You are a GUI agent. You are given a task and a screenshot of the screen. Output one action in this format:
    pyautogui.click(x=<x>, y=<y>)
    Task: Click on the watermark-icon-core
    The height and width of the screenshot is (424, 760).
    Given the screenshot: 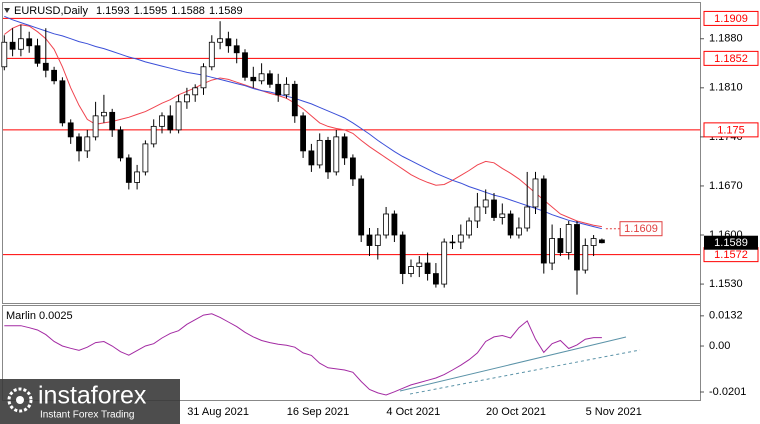 What is the action you would take?
    pyautogui.click(x=20, y=400)
    